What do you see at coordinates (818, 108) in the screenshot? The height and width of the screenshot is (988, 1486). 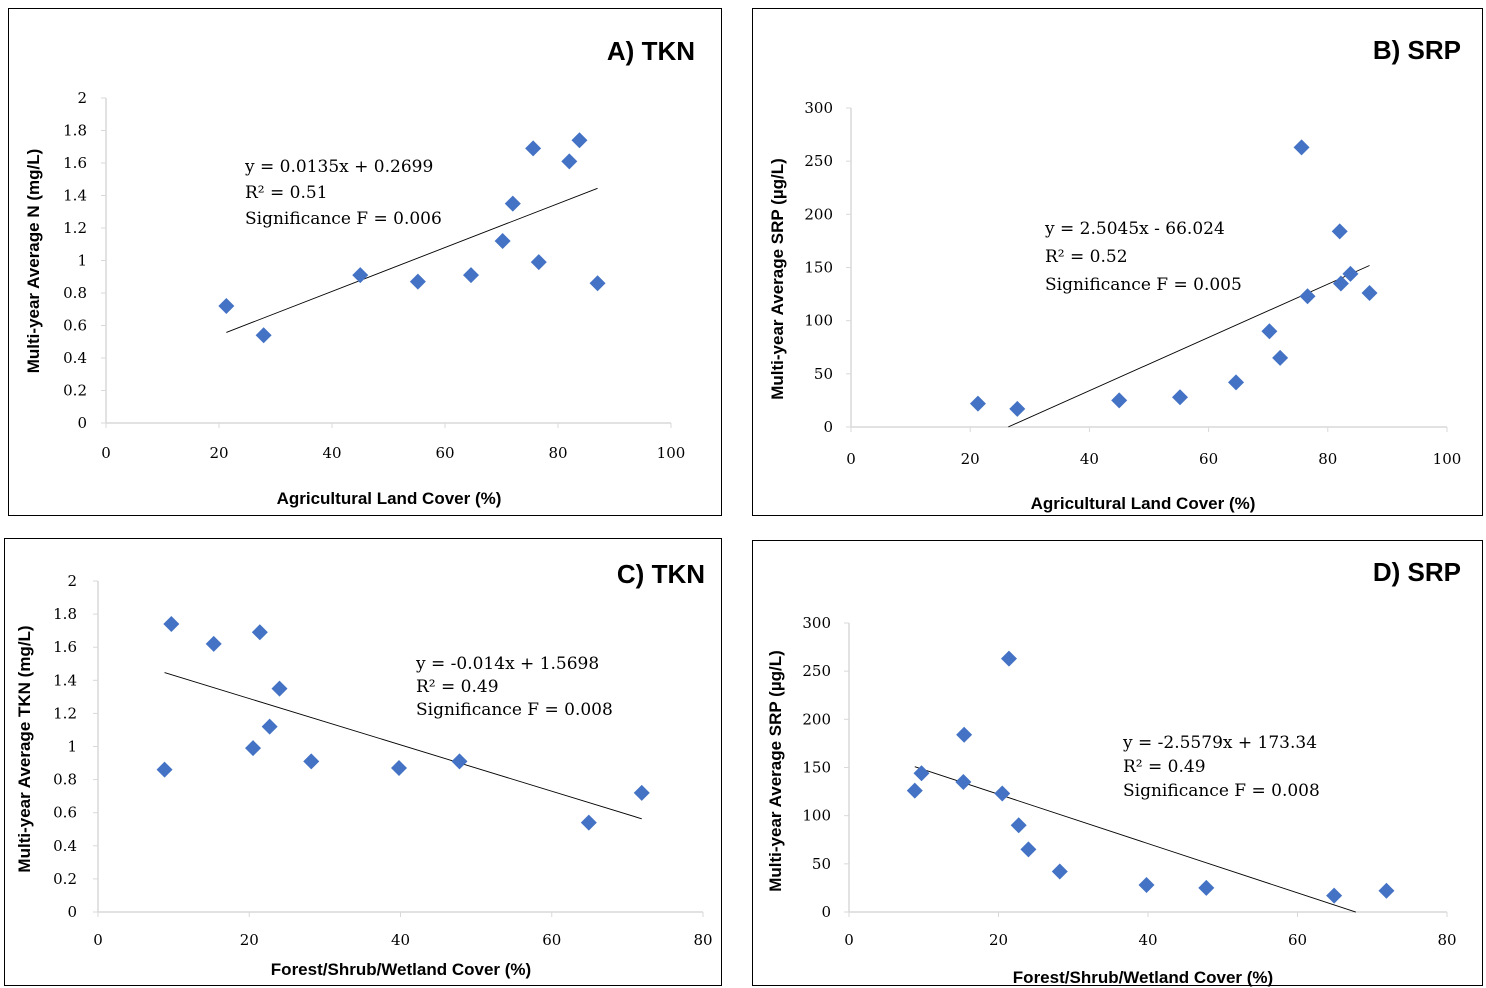 I see `y-tick-label: 300` at bounding box center [818, 108].